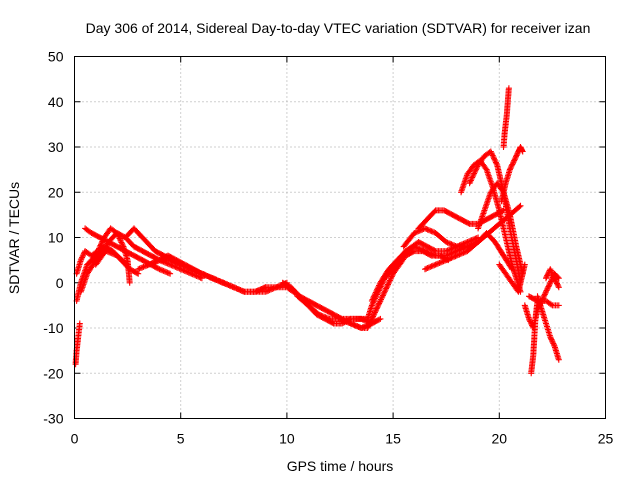 The image size is (640, 480). I want to click on series-arc-f, so click(148, 256).